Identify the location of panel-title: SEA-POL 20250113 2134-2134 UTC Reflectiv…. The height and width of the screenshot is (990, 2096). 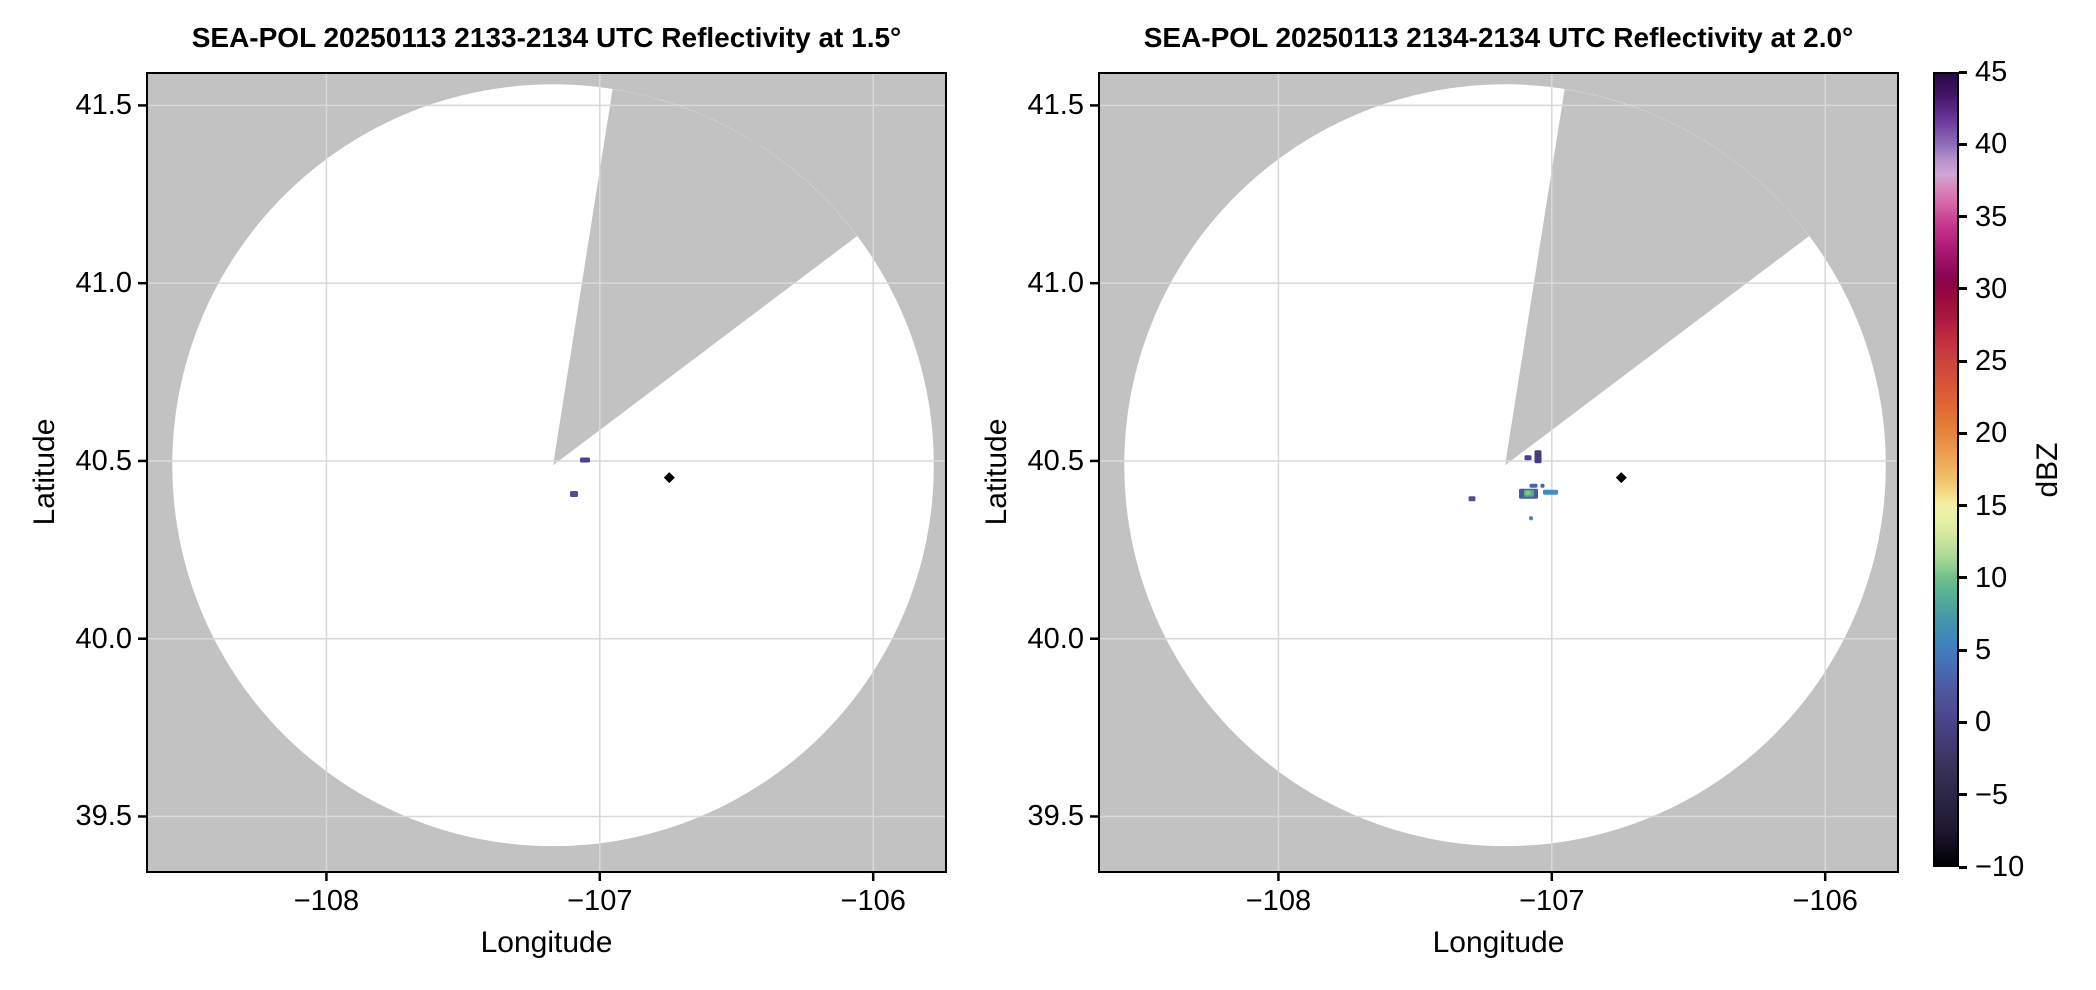
(1498, 37).